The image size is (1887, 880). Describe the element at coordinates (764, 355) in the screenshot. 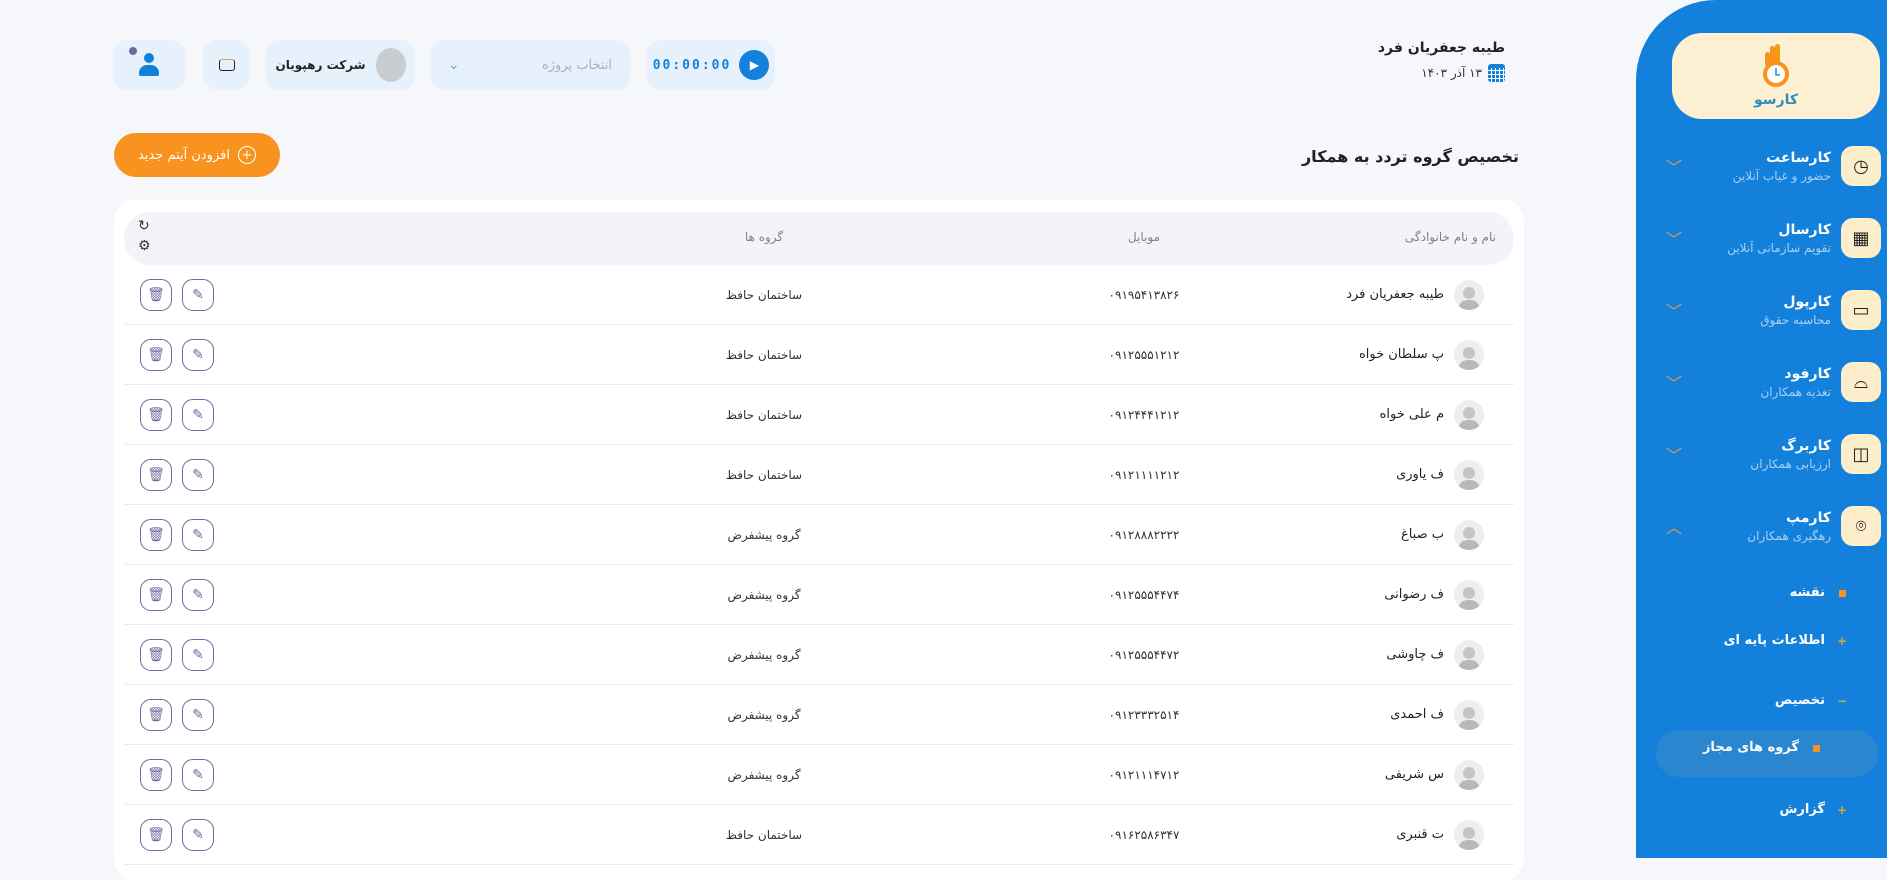

I see `employee-group: ساختمان حافظ` at that location.